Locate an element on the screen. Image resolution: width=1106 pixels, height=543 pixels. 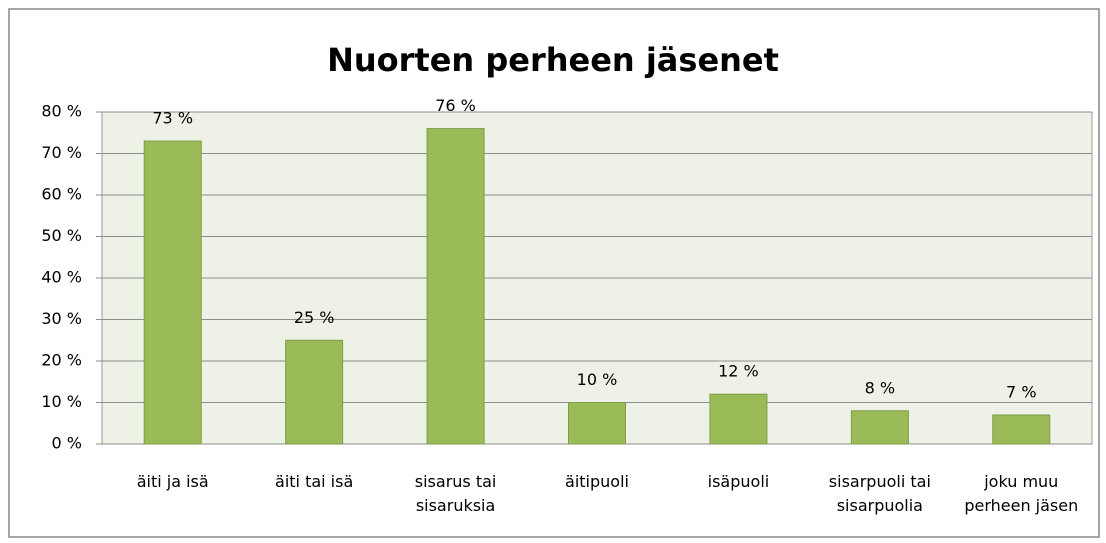
y-tick-label: 30 % is located at coordinates (61, 318).